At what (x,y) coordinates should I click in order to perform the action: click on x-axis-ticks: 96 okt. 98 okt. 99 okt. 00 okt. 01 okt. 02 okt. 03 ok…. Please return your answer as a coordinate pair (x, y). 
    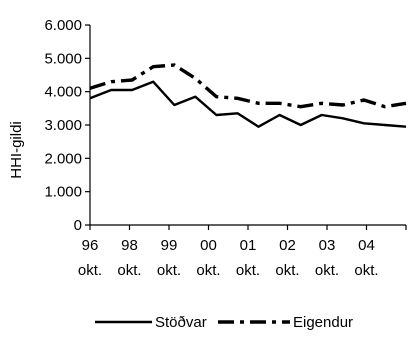
    Looking at the image, I should click on (242, 252).